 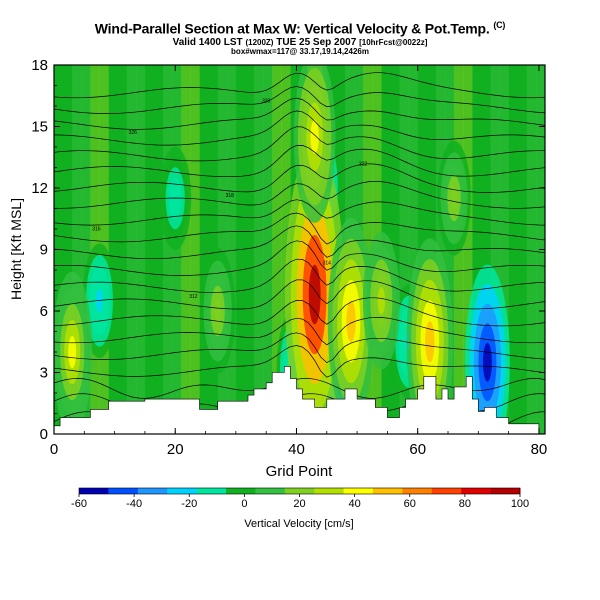 I want to click on isentrope-label: 326, so click(x=133, y=133).